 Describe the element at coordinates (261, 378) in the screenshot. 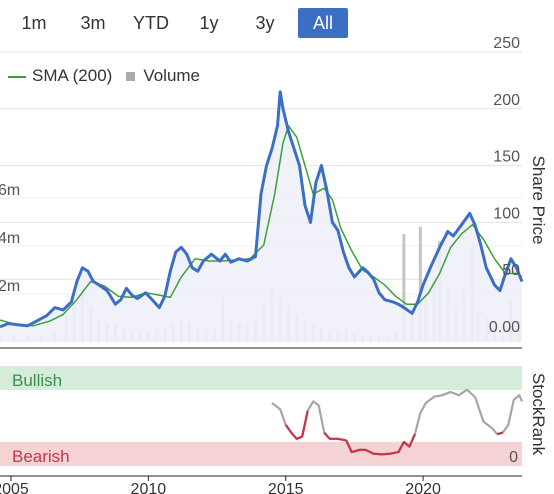

I see `bullish-band` at that location.